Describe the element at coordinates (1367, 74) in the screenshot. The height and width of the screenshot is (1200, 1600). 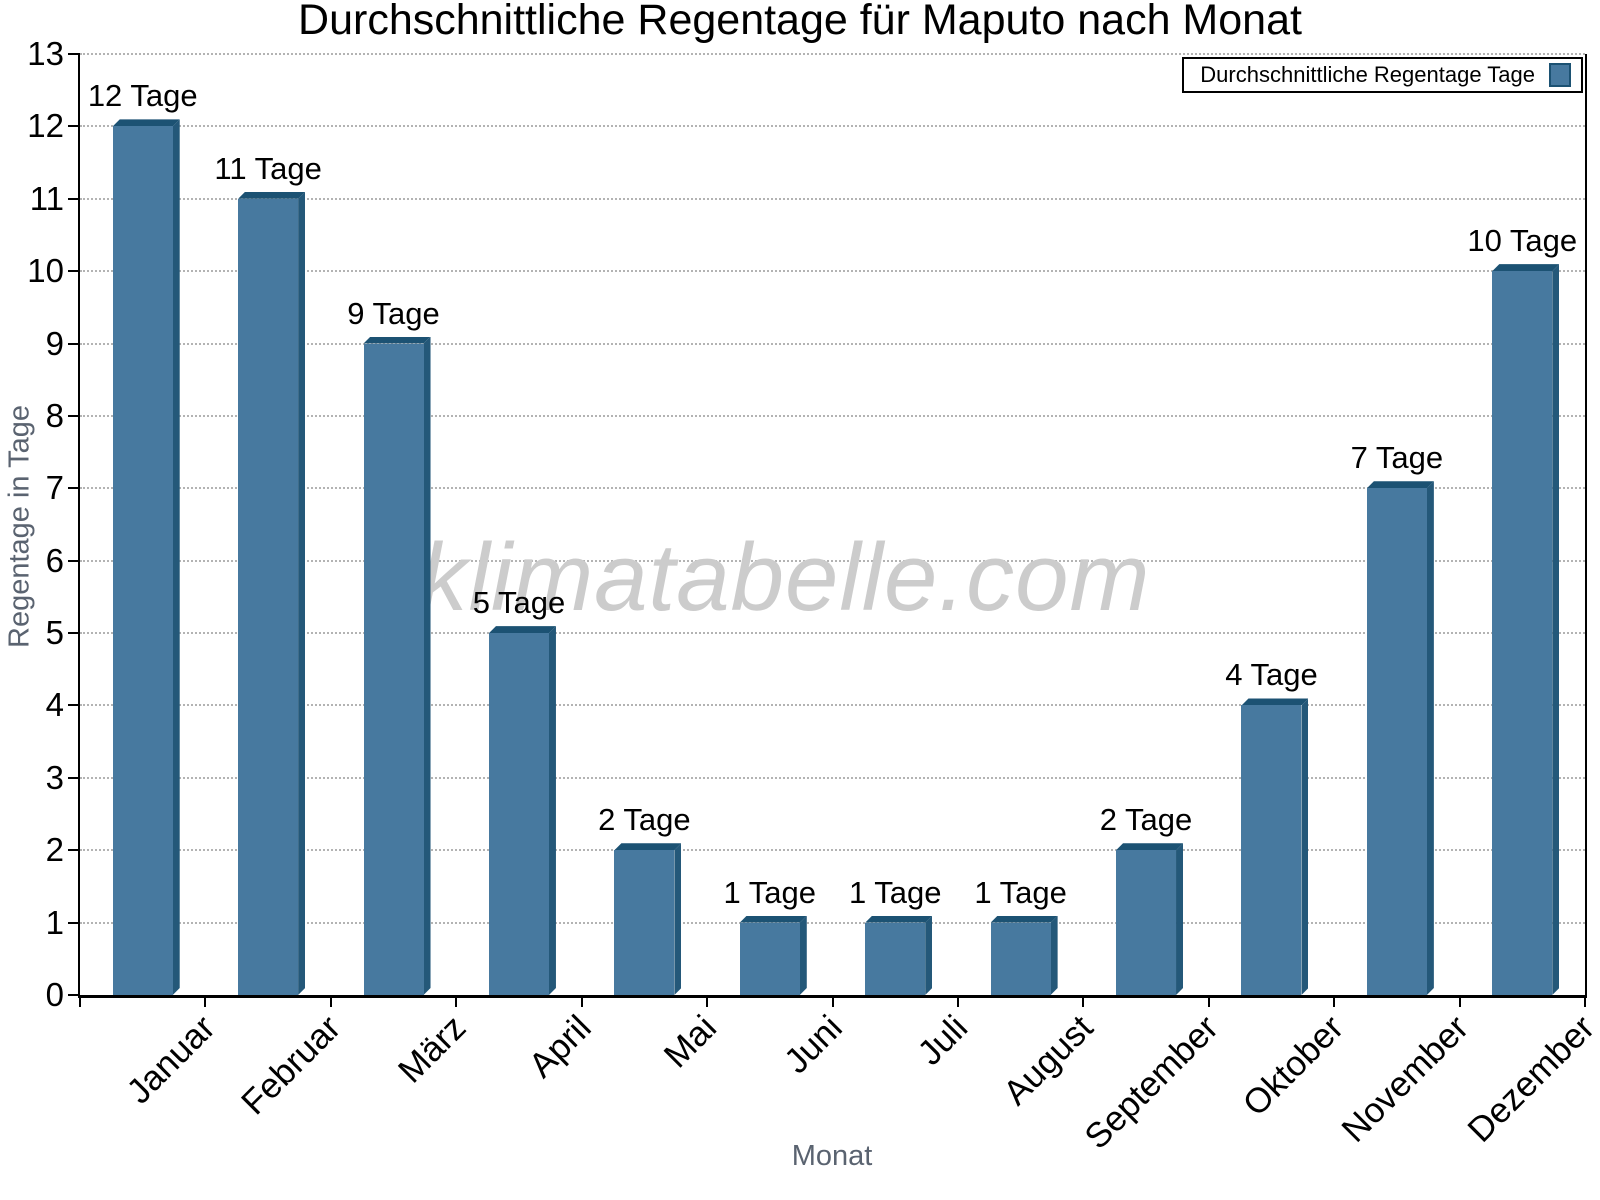
I see `legend-label: Durchschnittliche Regentage Tage` at that location.